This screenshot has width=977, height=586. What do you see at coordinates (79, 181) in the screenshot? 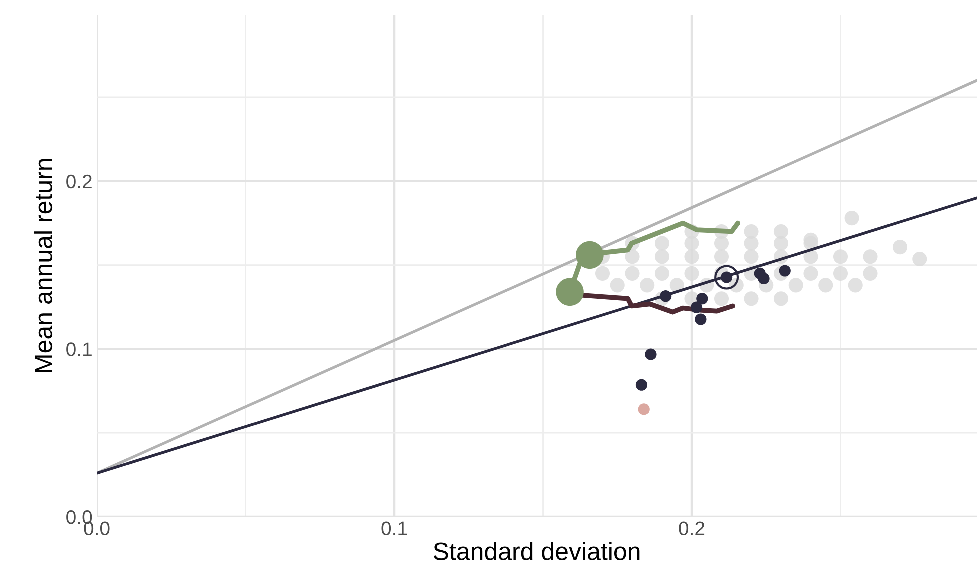
I see `y-tick-label: 0.2` at bounding box center [79, 181].